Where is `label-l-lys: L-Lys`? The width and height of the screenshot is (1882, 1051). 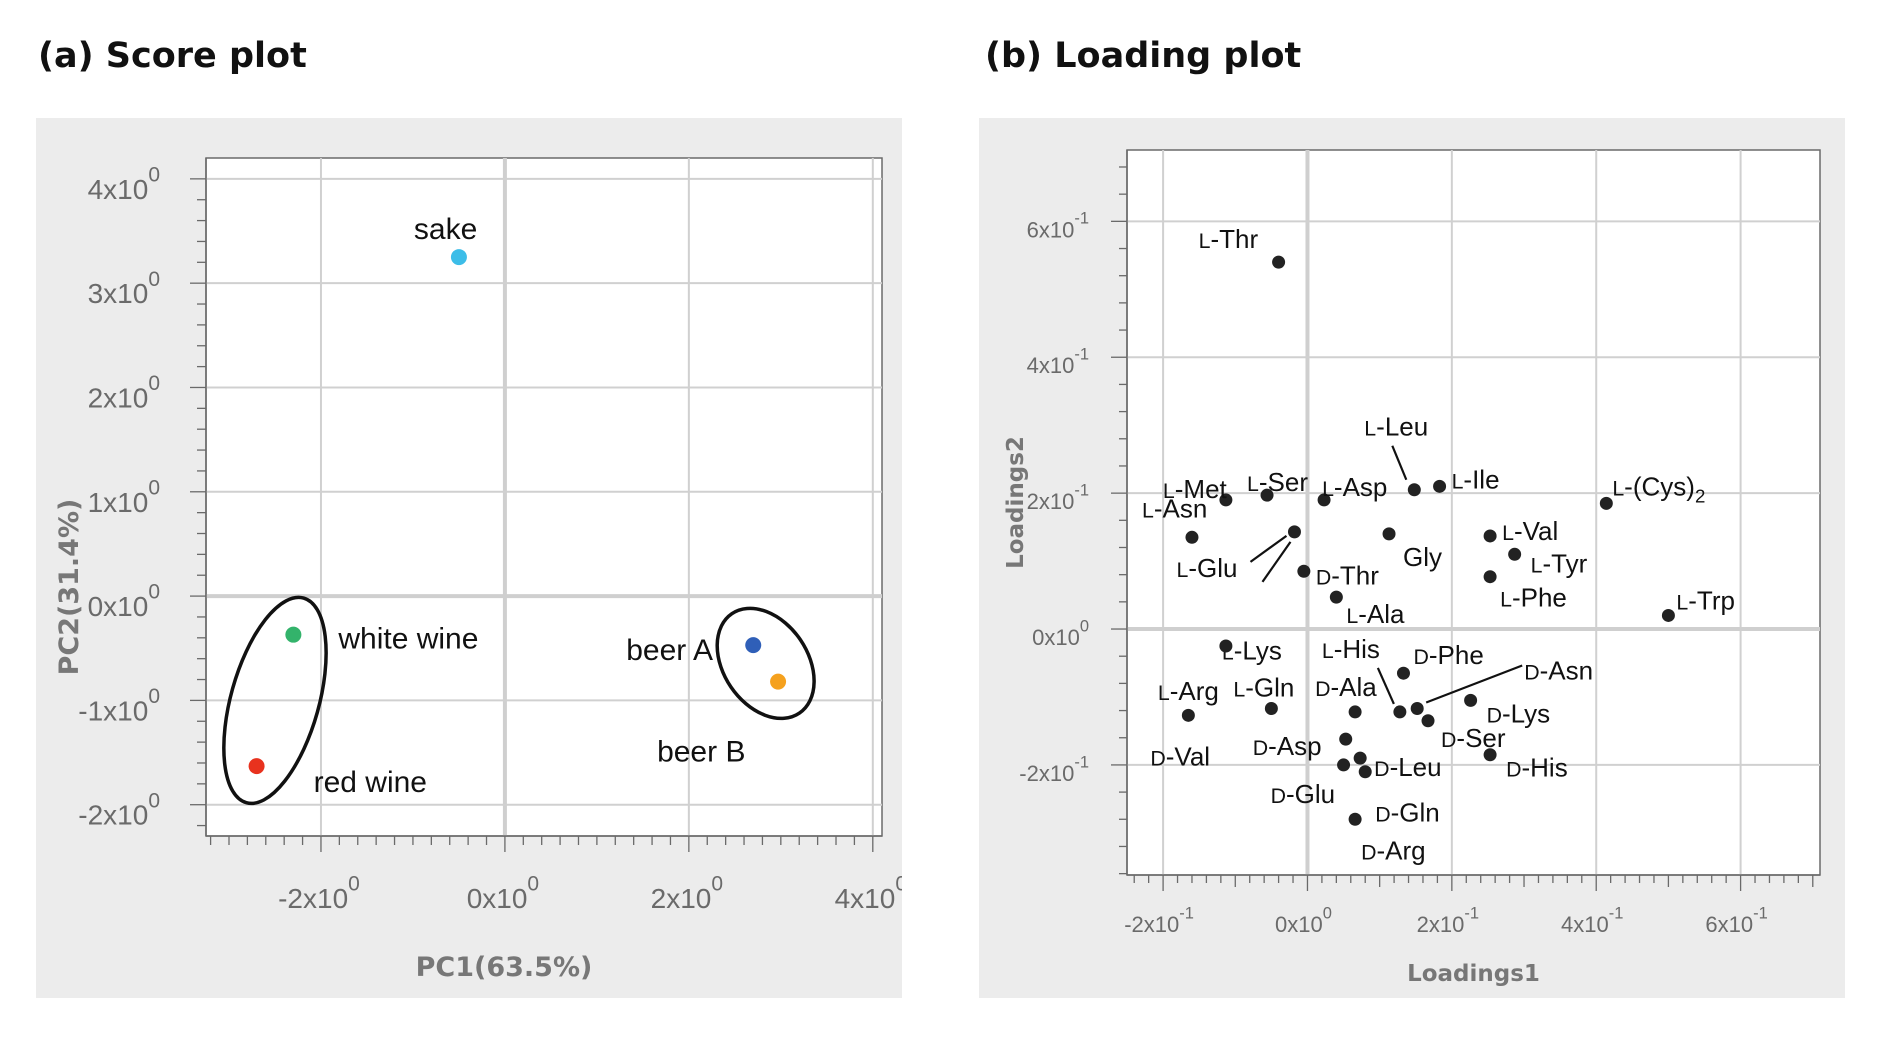 label-l-lys: L-Lys is located at coordinates (1252, 650).